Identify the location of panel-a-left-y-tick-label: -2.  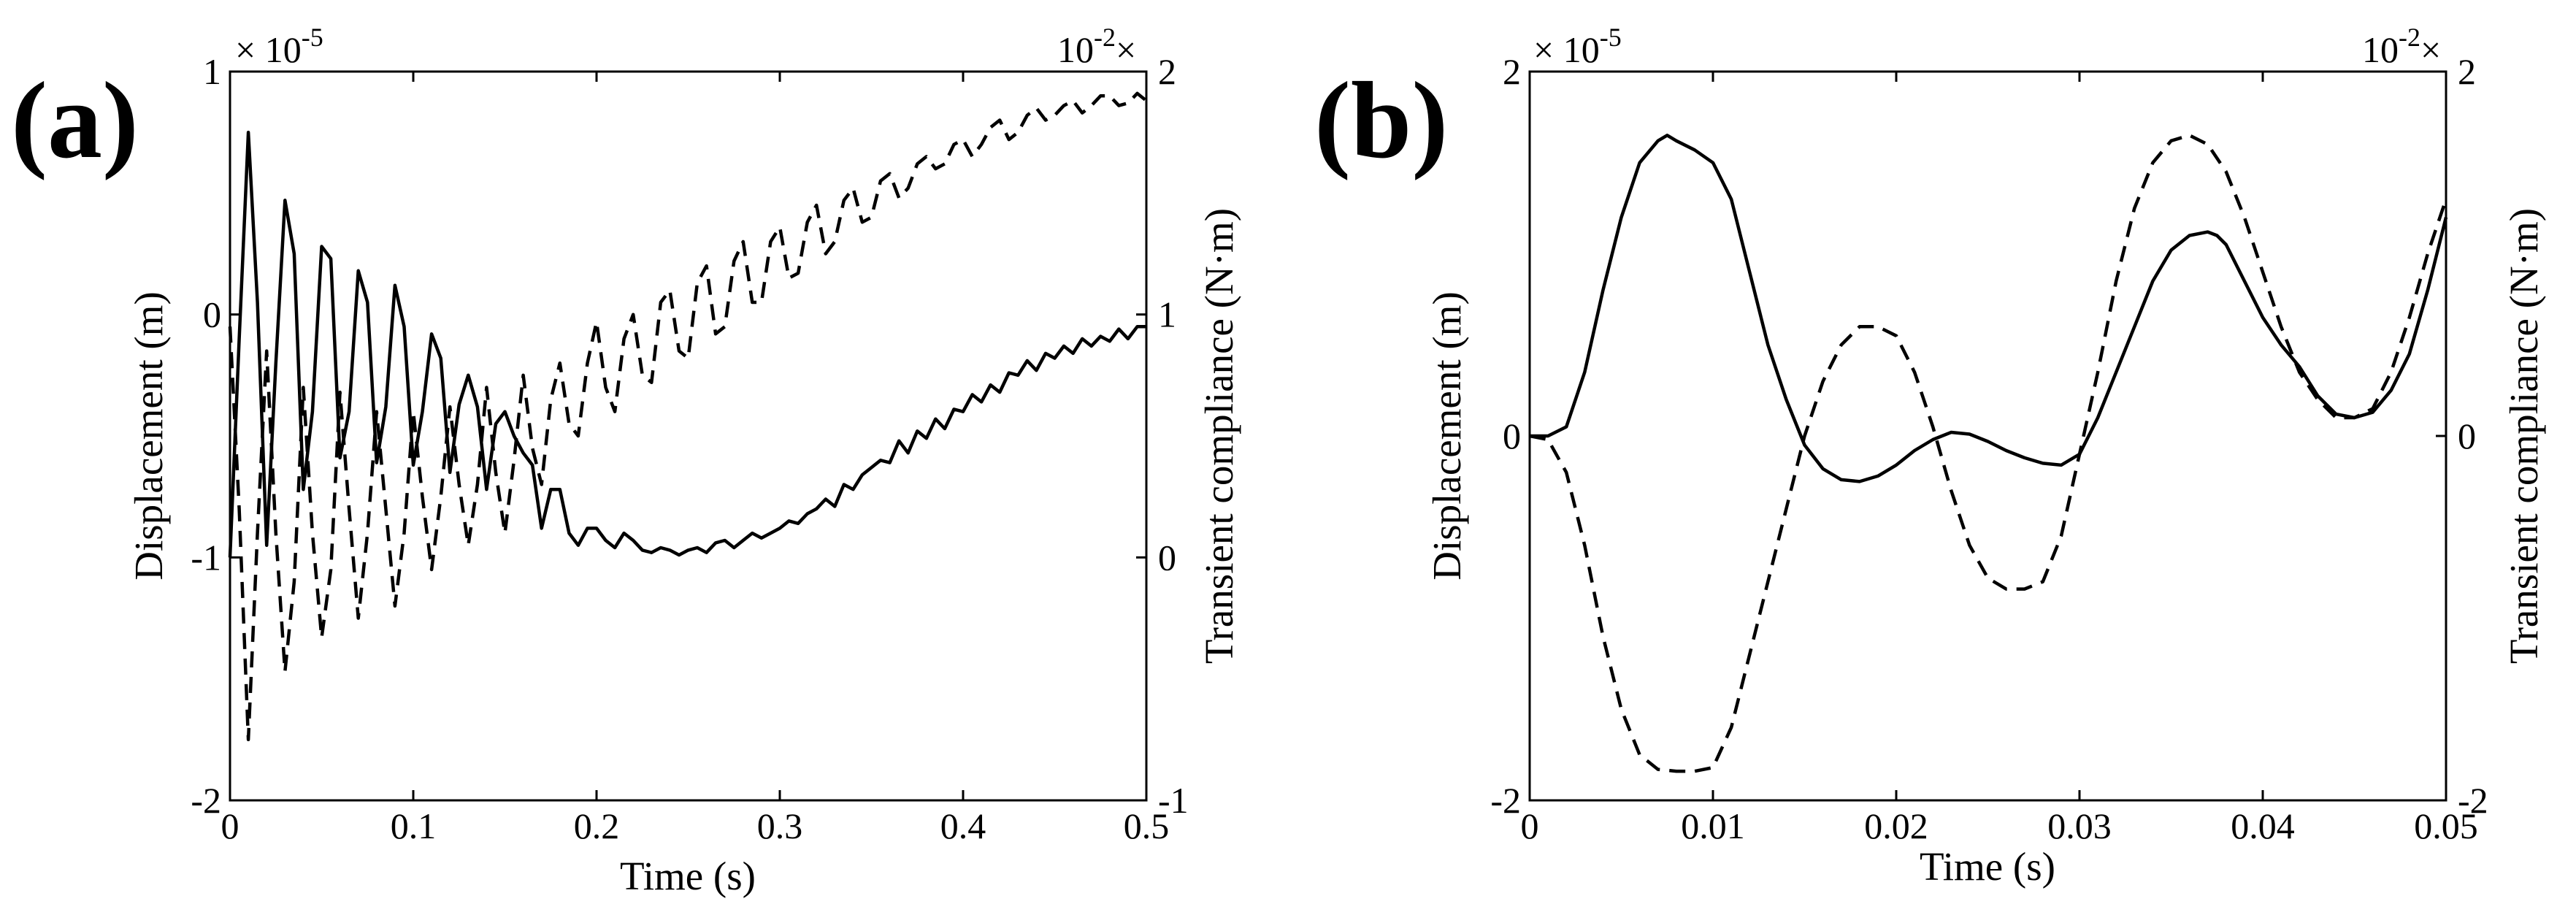
(206, 801).